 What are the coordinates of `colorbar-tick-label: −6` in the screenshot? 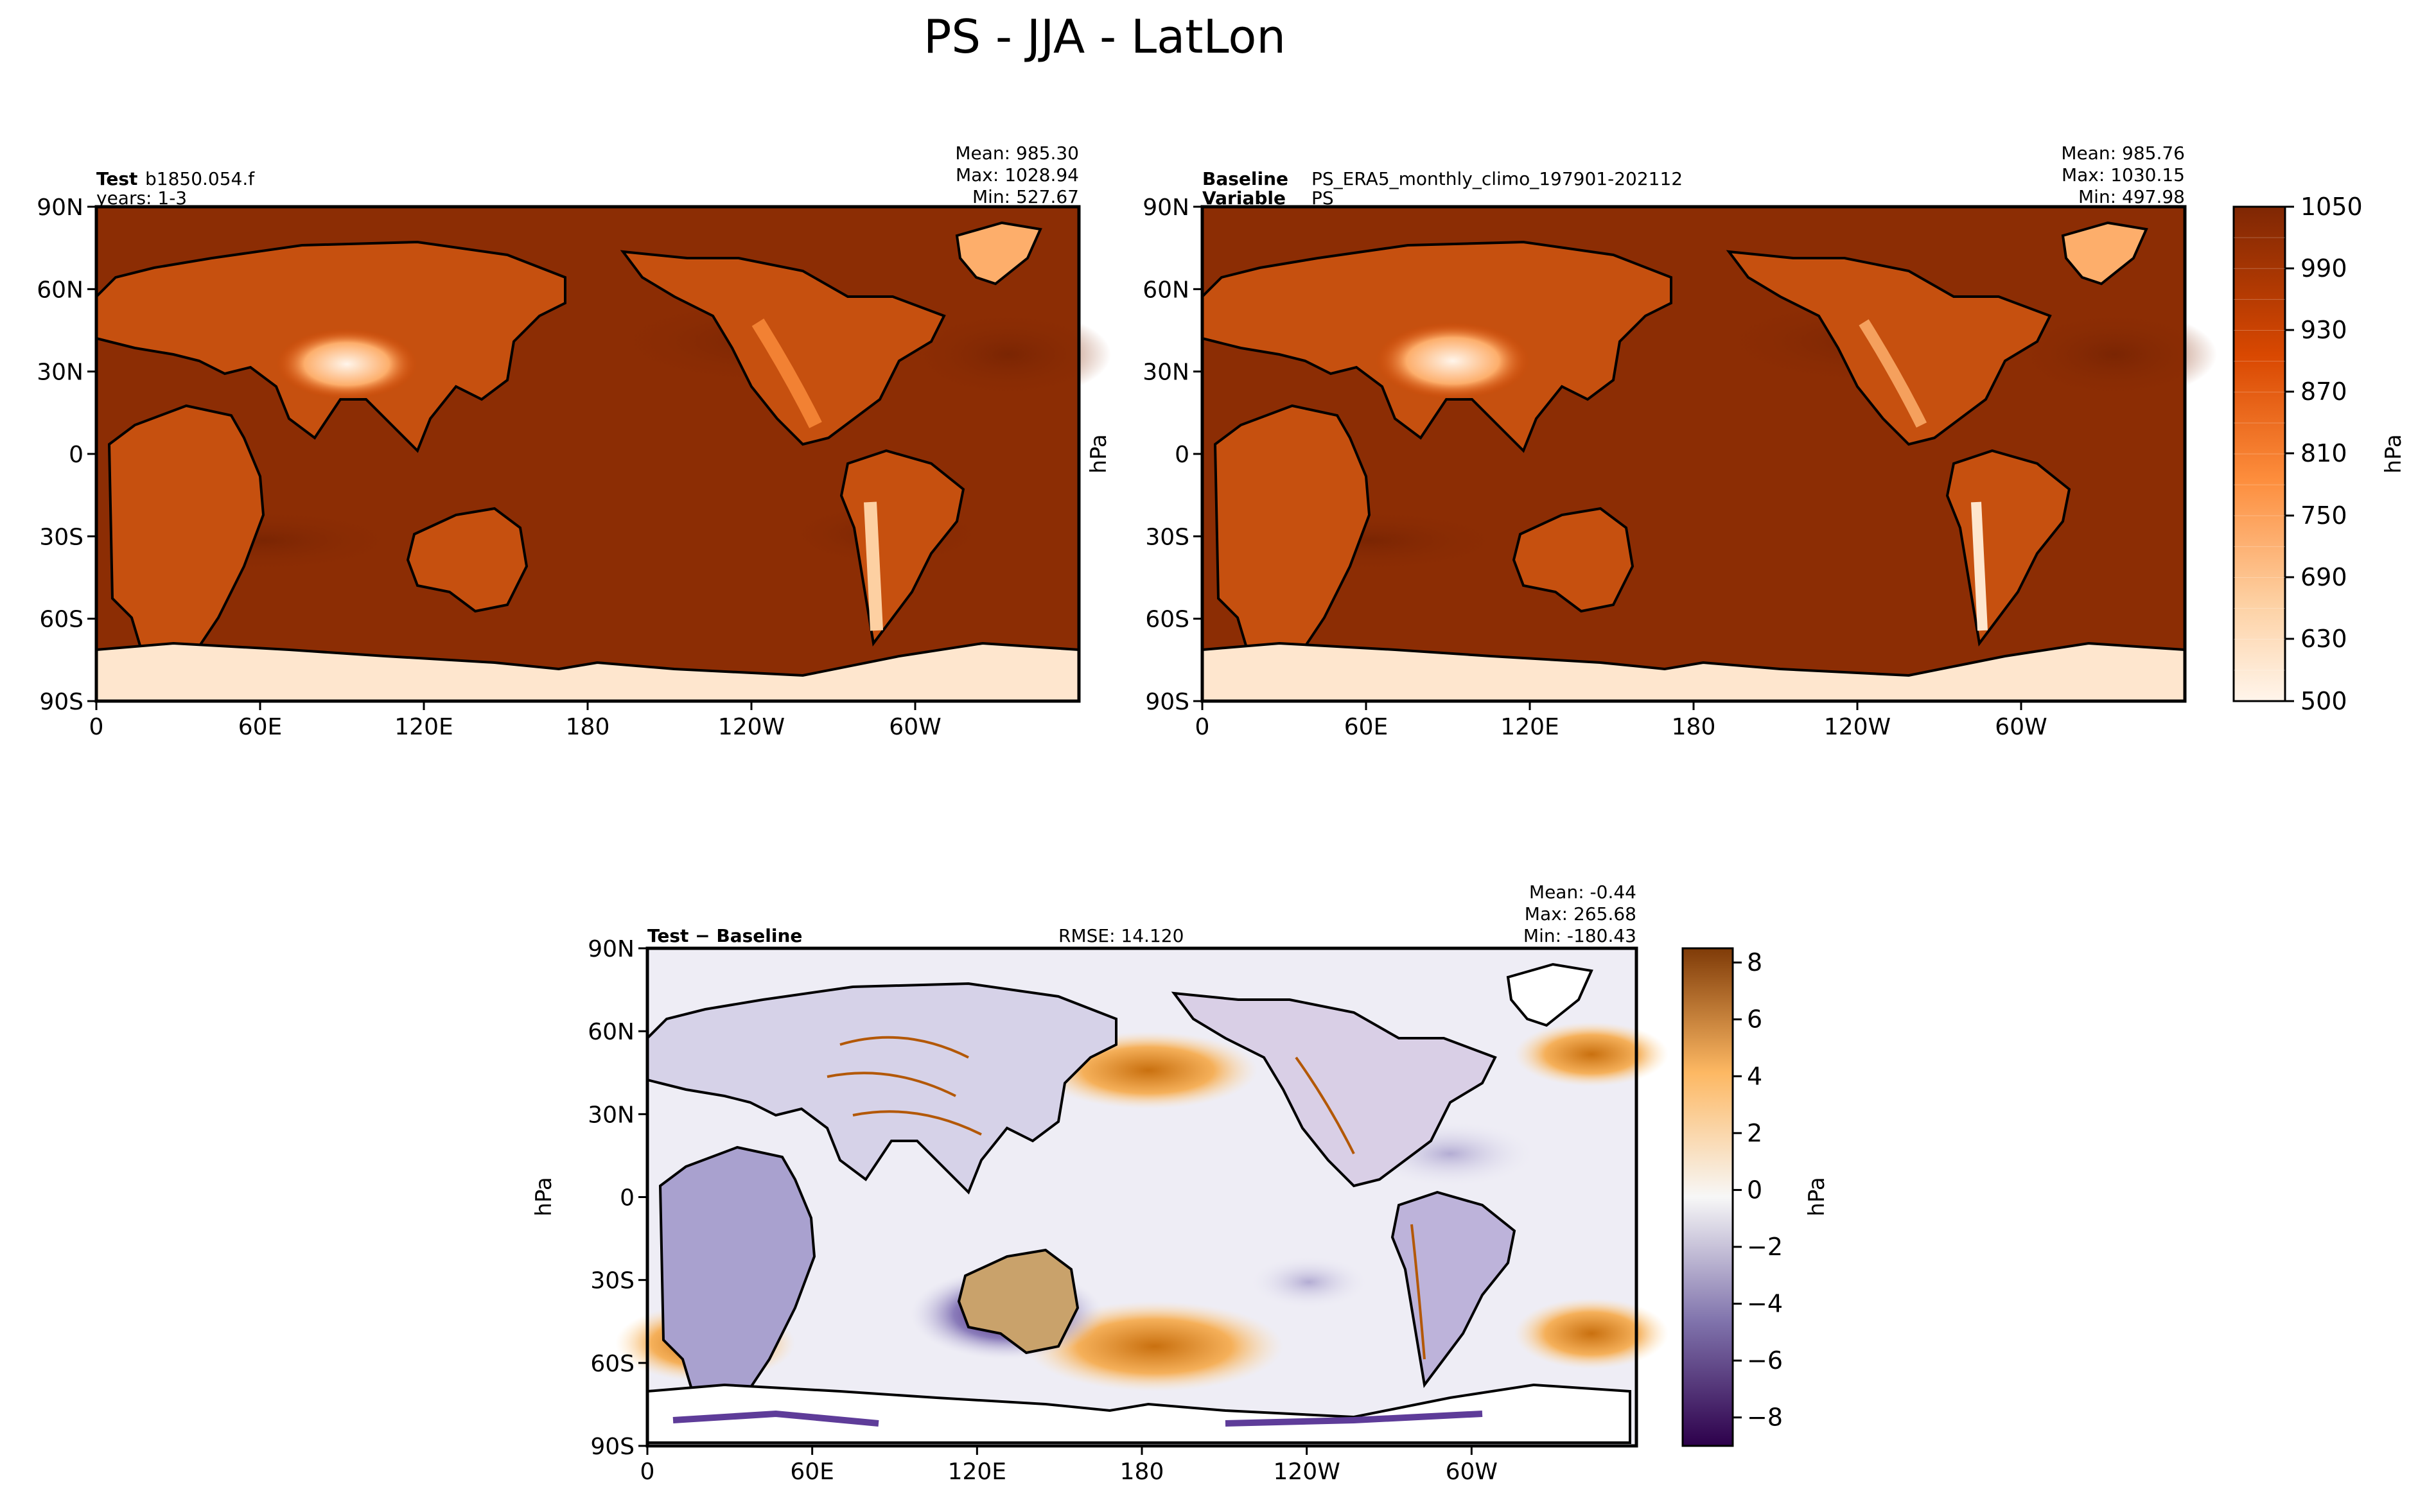 It's located at (1765, 1360).